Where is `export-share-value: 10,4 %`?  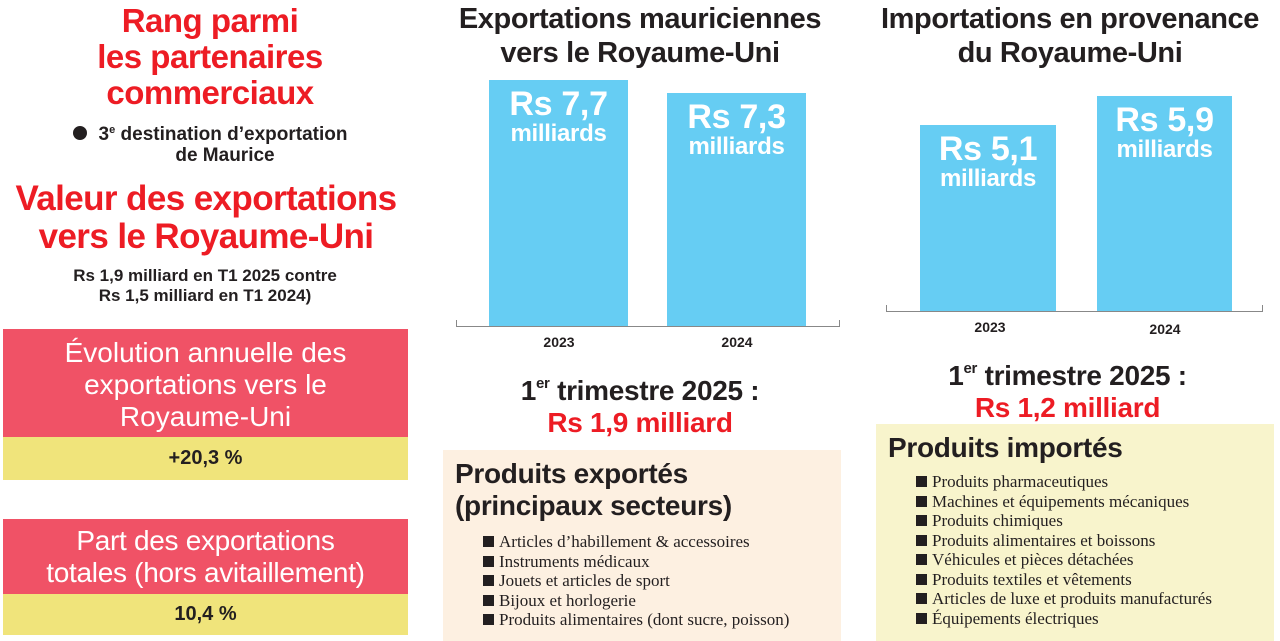 export-share-value: 10,4 % is located at coordinates (205, 614).